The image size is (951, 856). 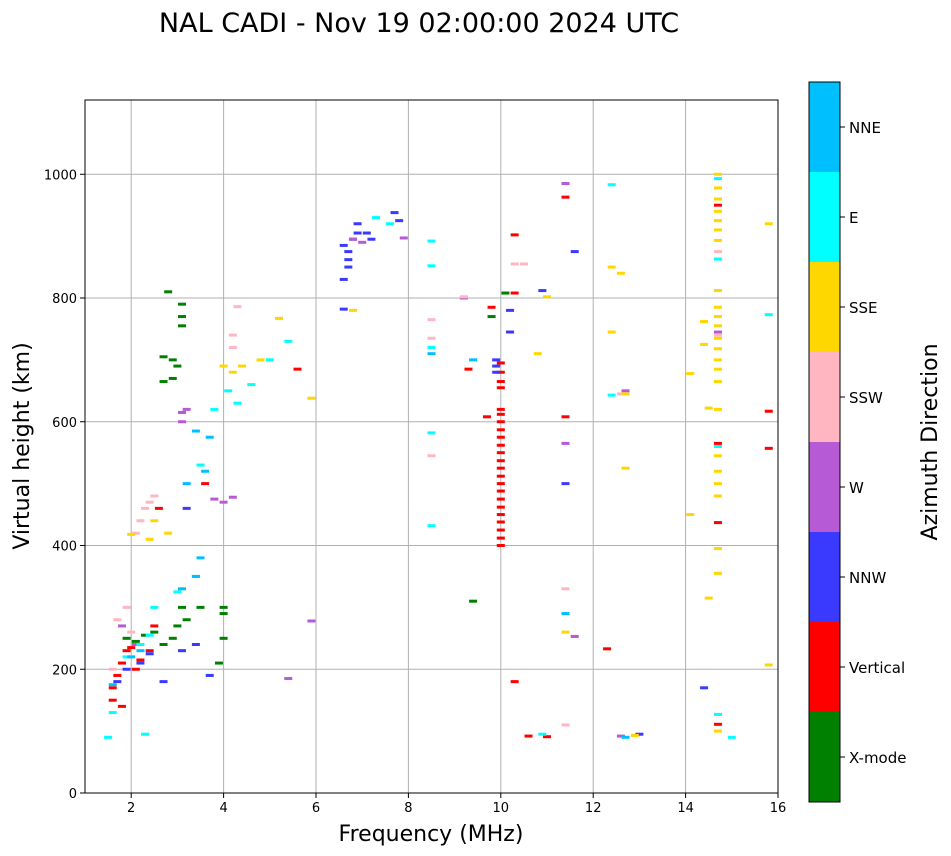 I want to click on colorbar-tick-label: X-mode, so click(x=877, y=758).